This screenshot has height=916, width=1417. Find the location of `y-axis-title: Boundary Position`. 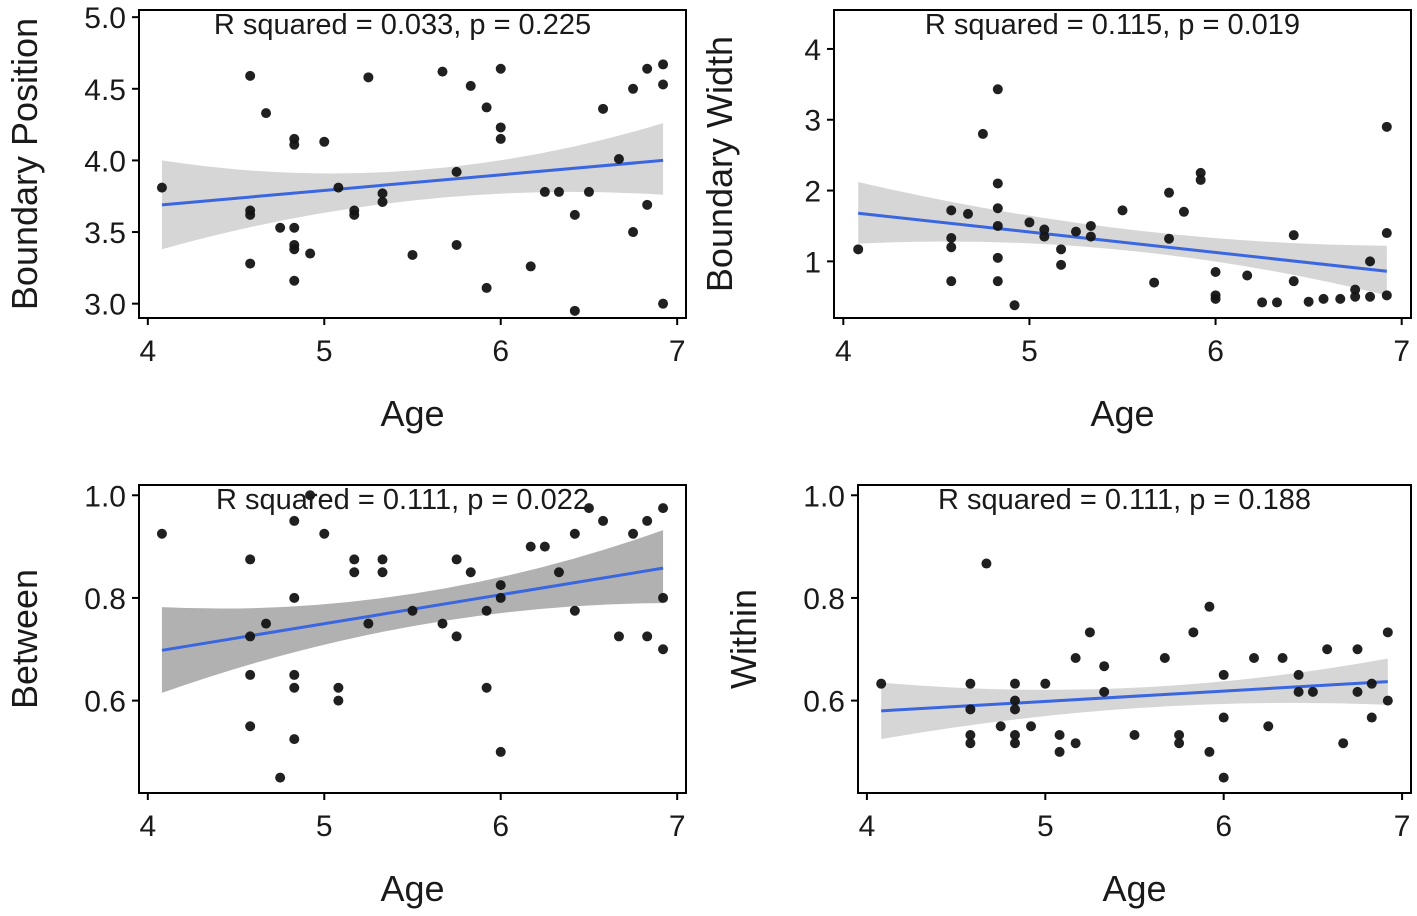

y-axis-title: Boundary Position is located at coordinates (24, 164).